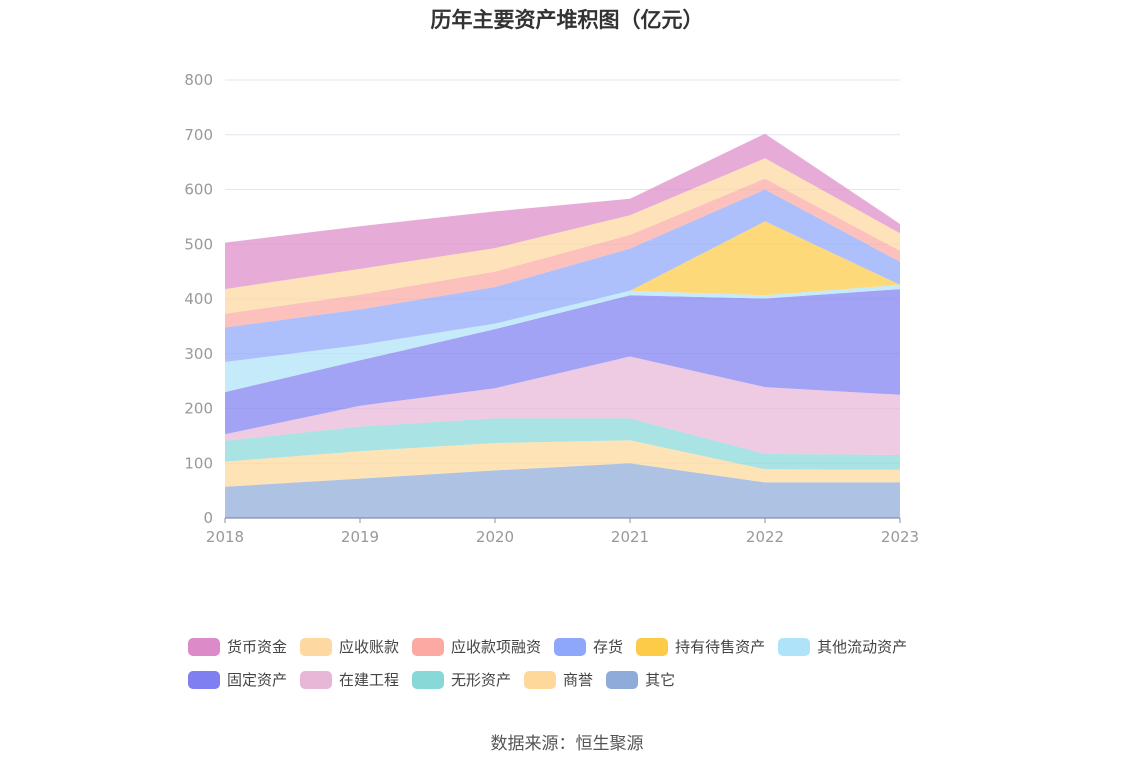  I want to click on legend-item: 货币资金, so click(237, 646).